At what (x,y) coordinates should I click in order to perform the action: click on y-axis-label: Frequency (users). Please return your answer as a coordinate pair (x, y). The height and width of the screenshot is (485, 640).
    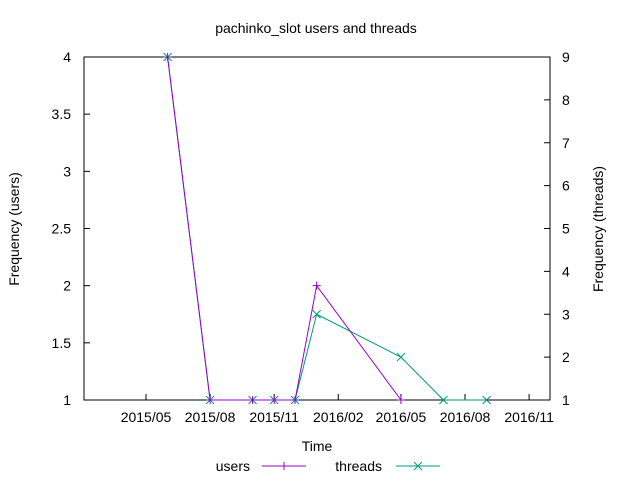
    Looking at the image, I should click on (14, 229).